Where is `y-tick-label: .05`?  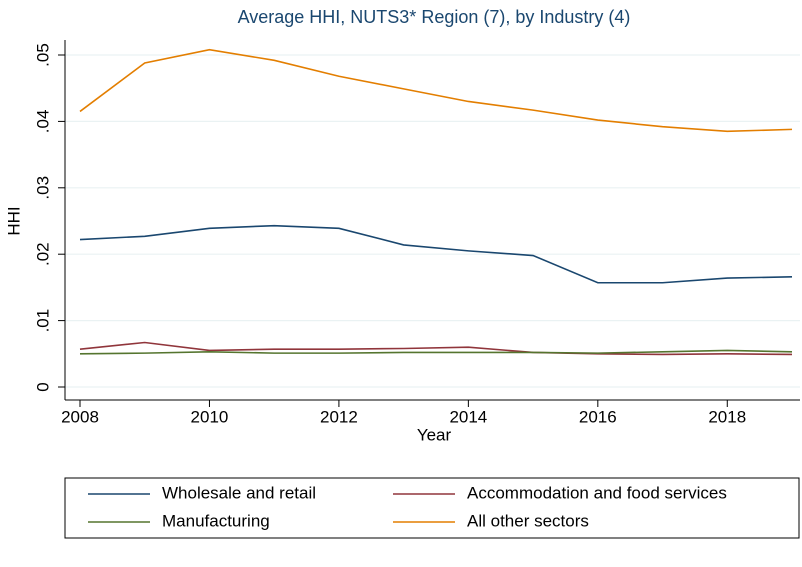 y-tick-label: .05 is located at coordinates (42, 55).